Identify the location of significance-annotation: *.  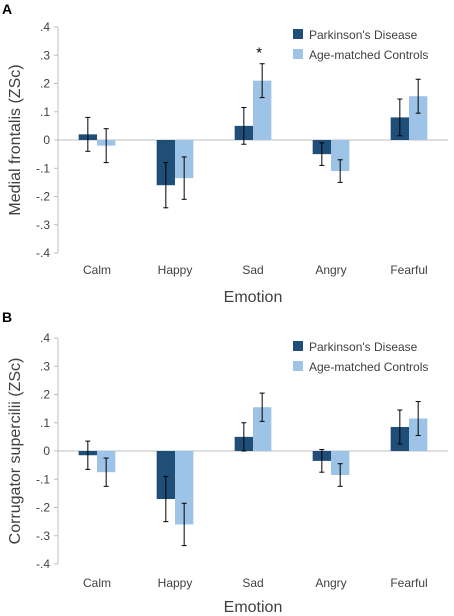
(259, 53).